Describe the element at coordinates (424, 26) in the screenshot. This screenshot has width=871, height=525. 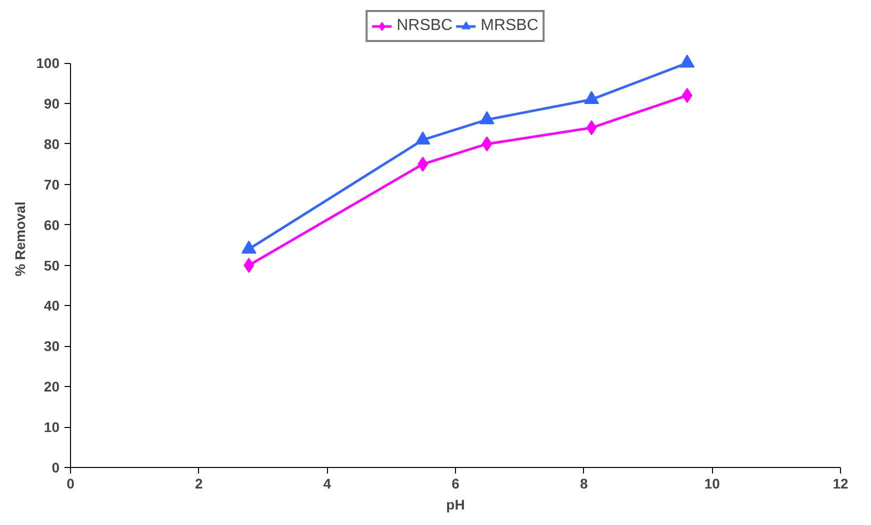
I see `legend-label: NRSBC` at that location.